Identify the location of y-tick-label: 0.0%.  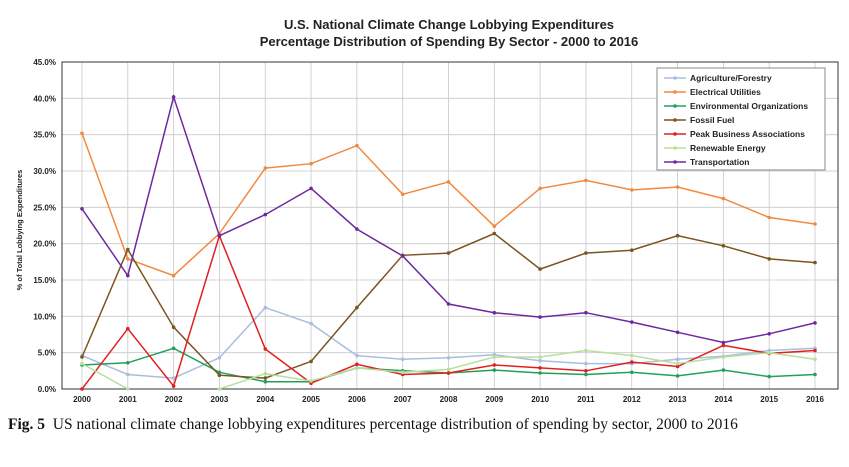
(47, 389).